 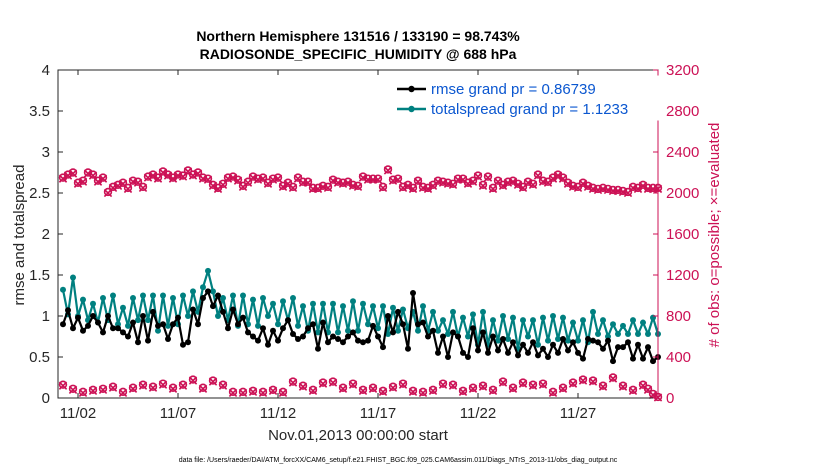 What do you see at coordinates (525, 98) in the screenshot?
I see `legend-box` at bounding box center [525, 98].